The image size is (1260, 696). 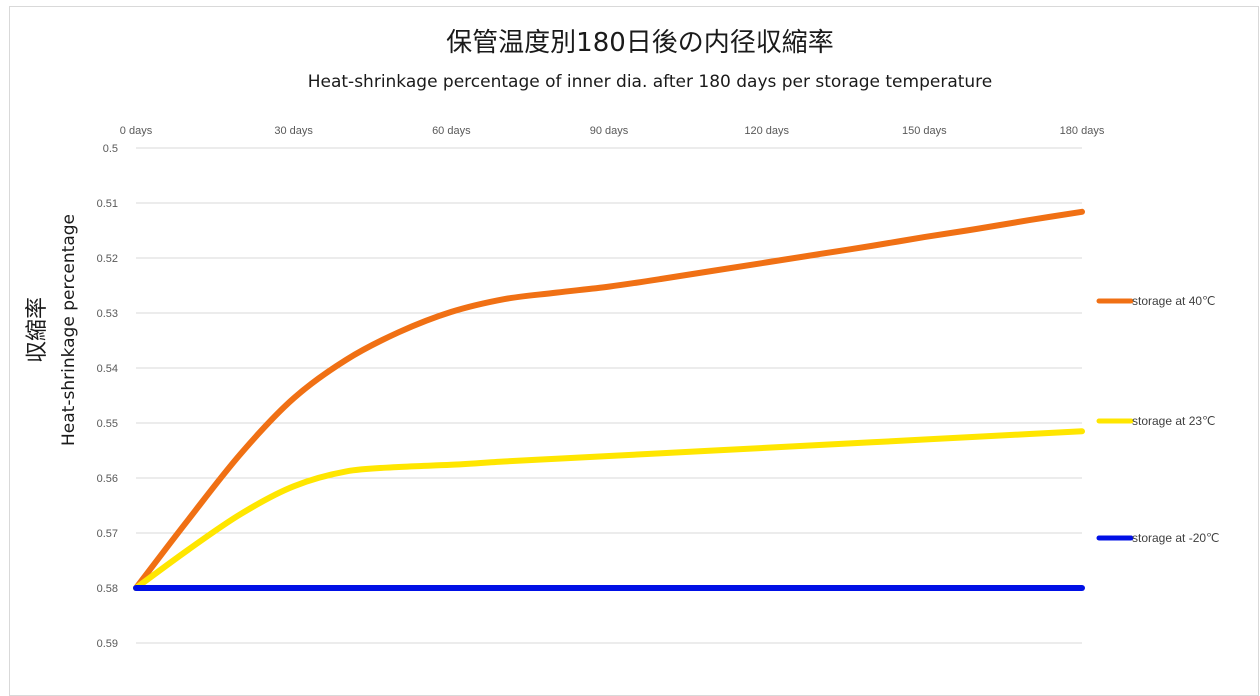 I want to click on y-tick-label: 0.52, so click(x=107, y=259).